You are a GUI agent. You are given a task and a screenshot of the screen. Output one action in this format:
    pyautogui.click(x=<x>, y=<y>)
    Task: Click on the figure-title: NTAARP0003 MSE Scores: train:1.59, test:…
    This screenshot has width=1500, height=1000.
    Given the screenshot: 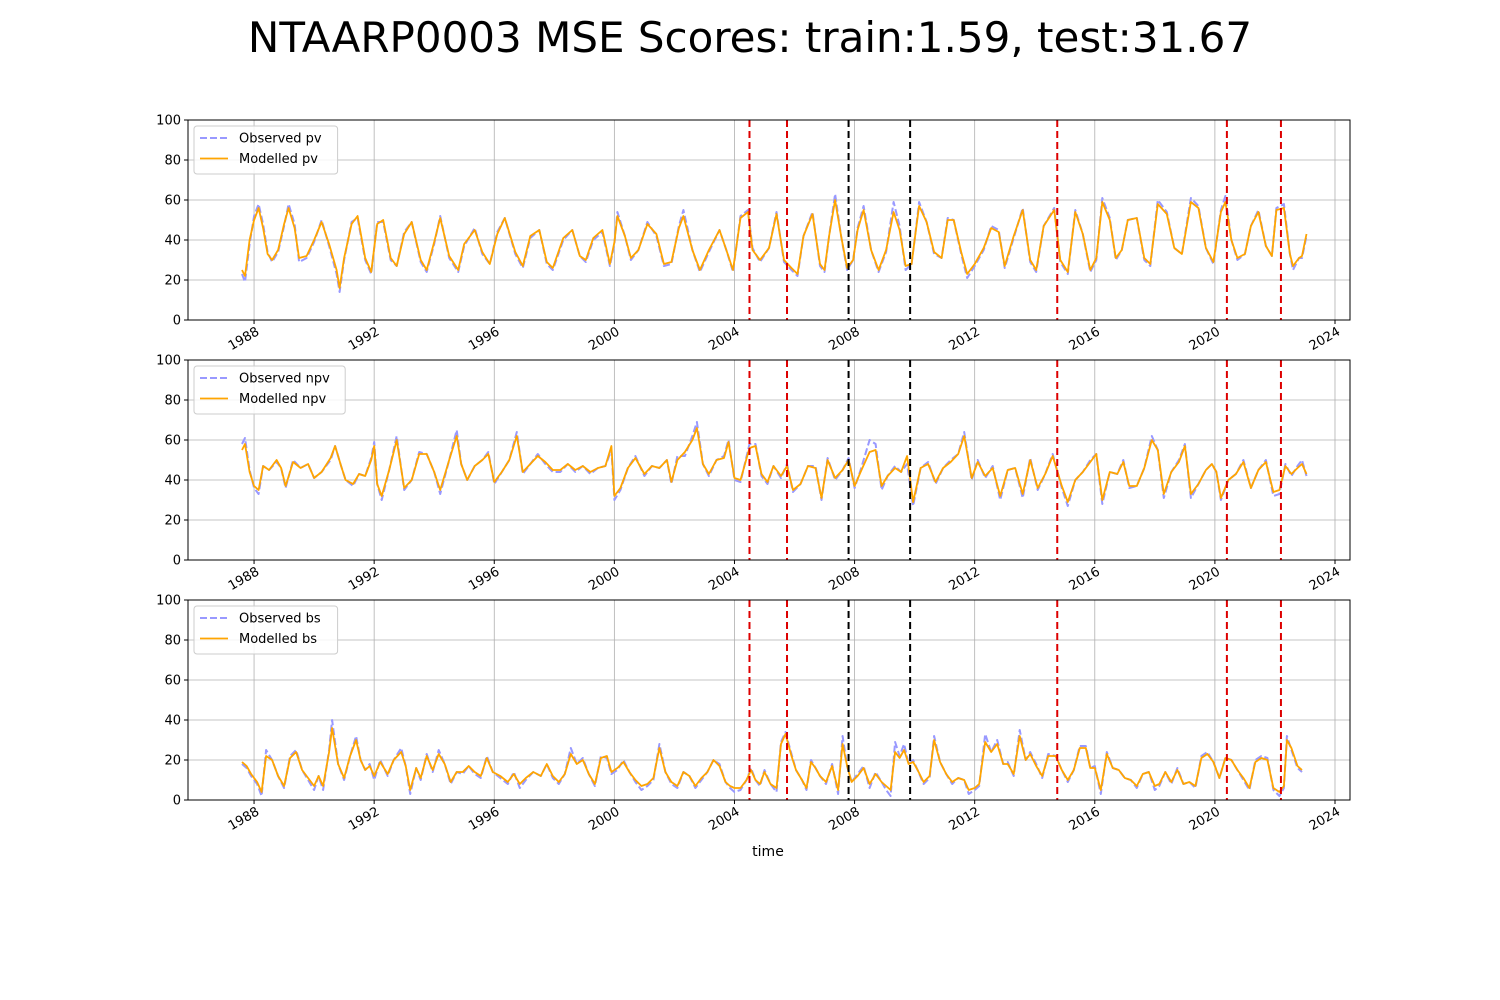 What is the action you would take?
    pyautogui.click(x=750, y=37)
    